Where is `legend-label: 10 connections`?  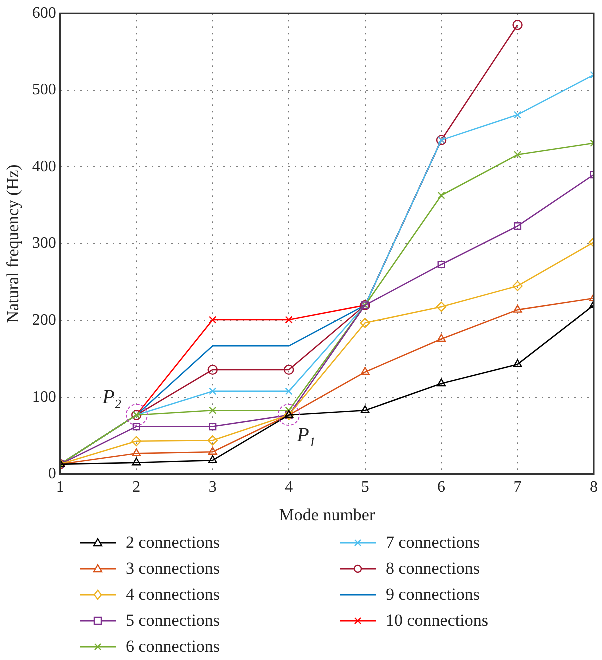
legend-label: 10 connections is located at coordinates (437, 621).